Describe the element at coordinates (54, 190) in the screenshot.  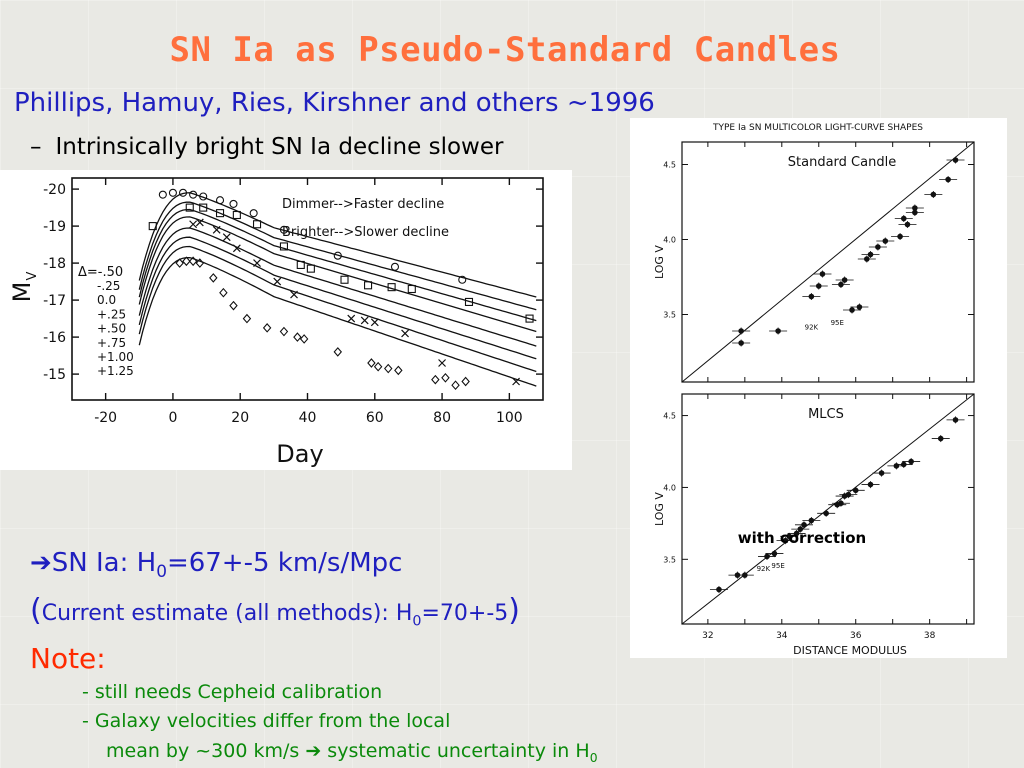
I see `lc-y-tick-label: -20` at that location.